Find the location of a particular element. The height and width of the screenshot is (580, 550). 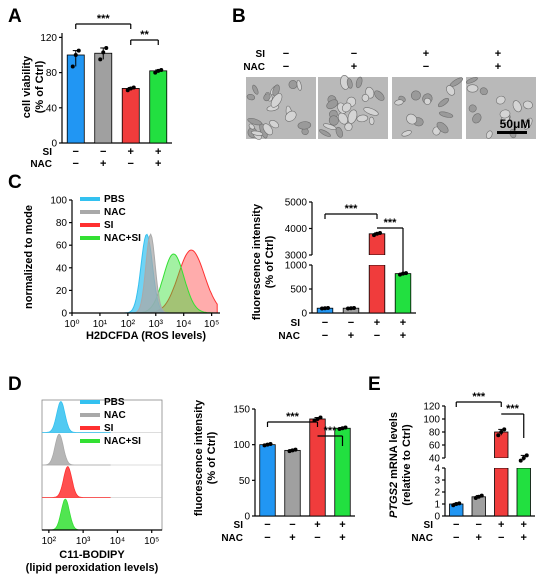

panel-c-bar-ytick-label: 4000 is located at coordinates (296, 229).